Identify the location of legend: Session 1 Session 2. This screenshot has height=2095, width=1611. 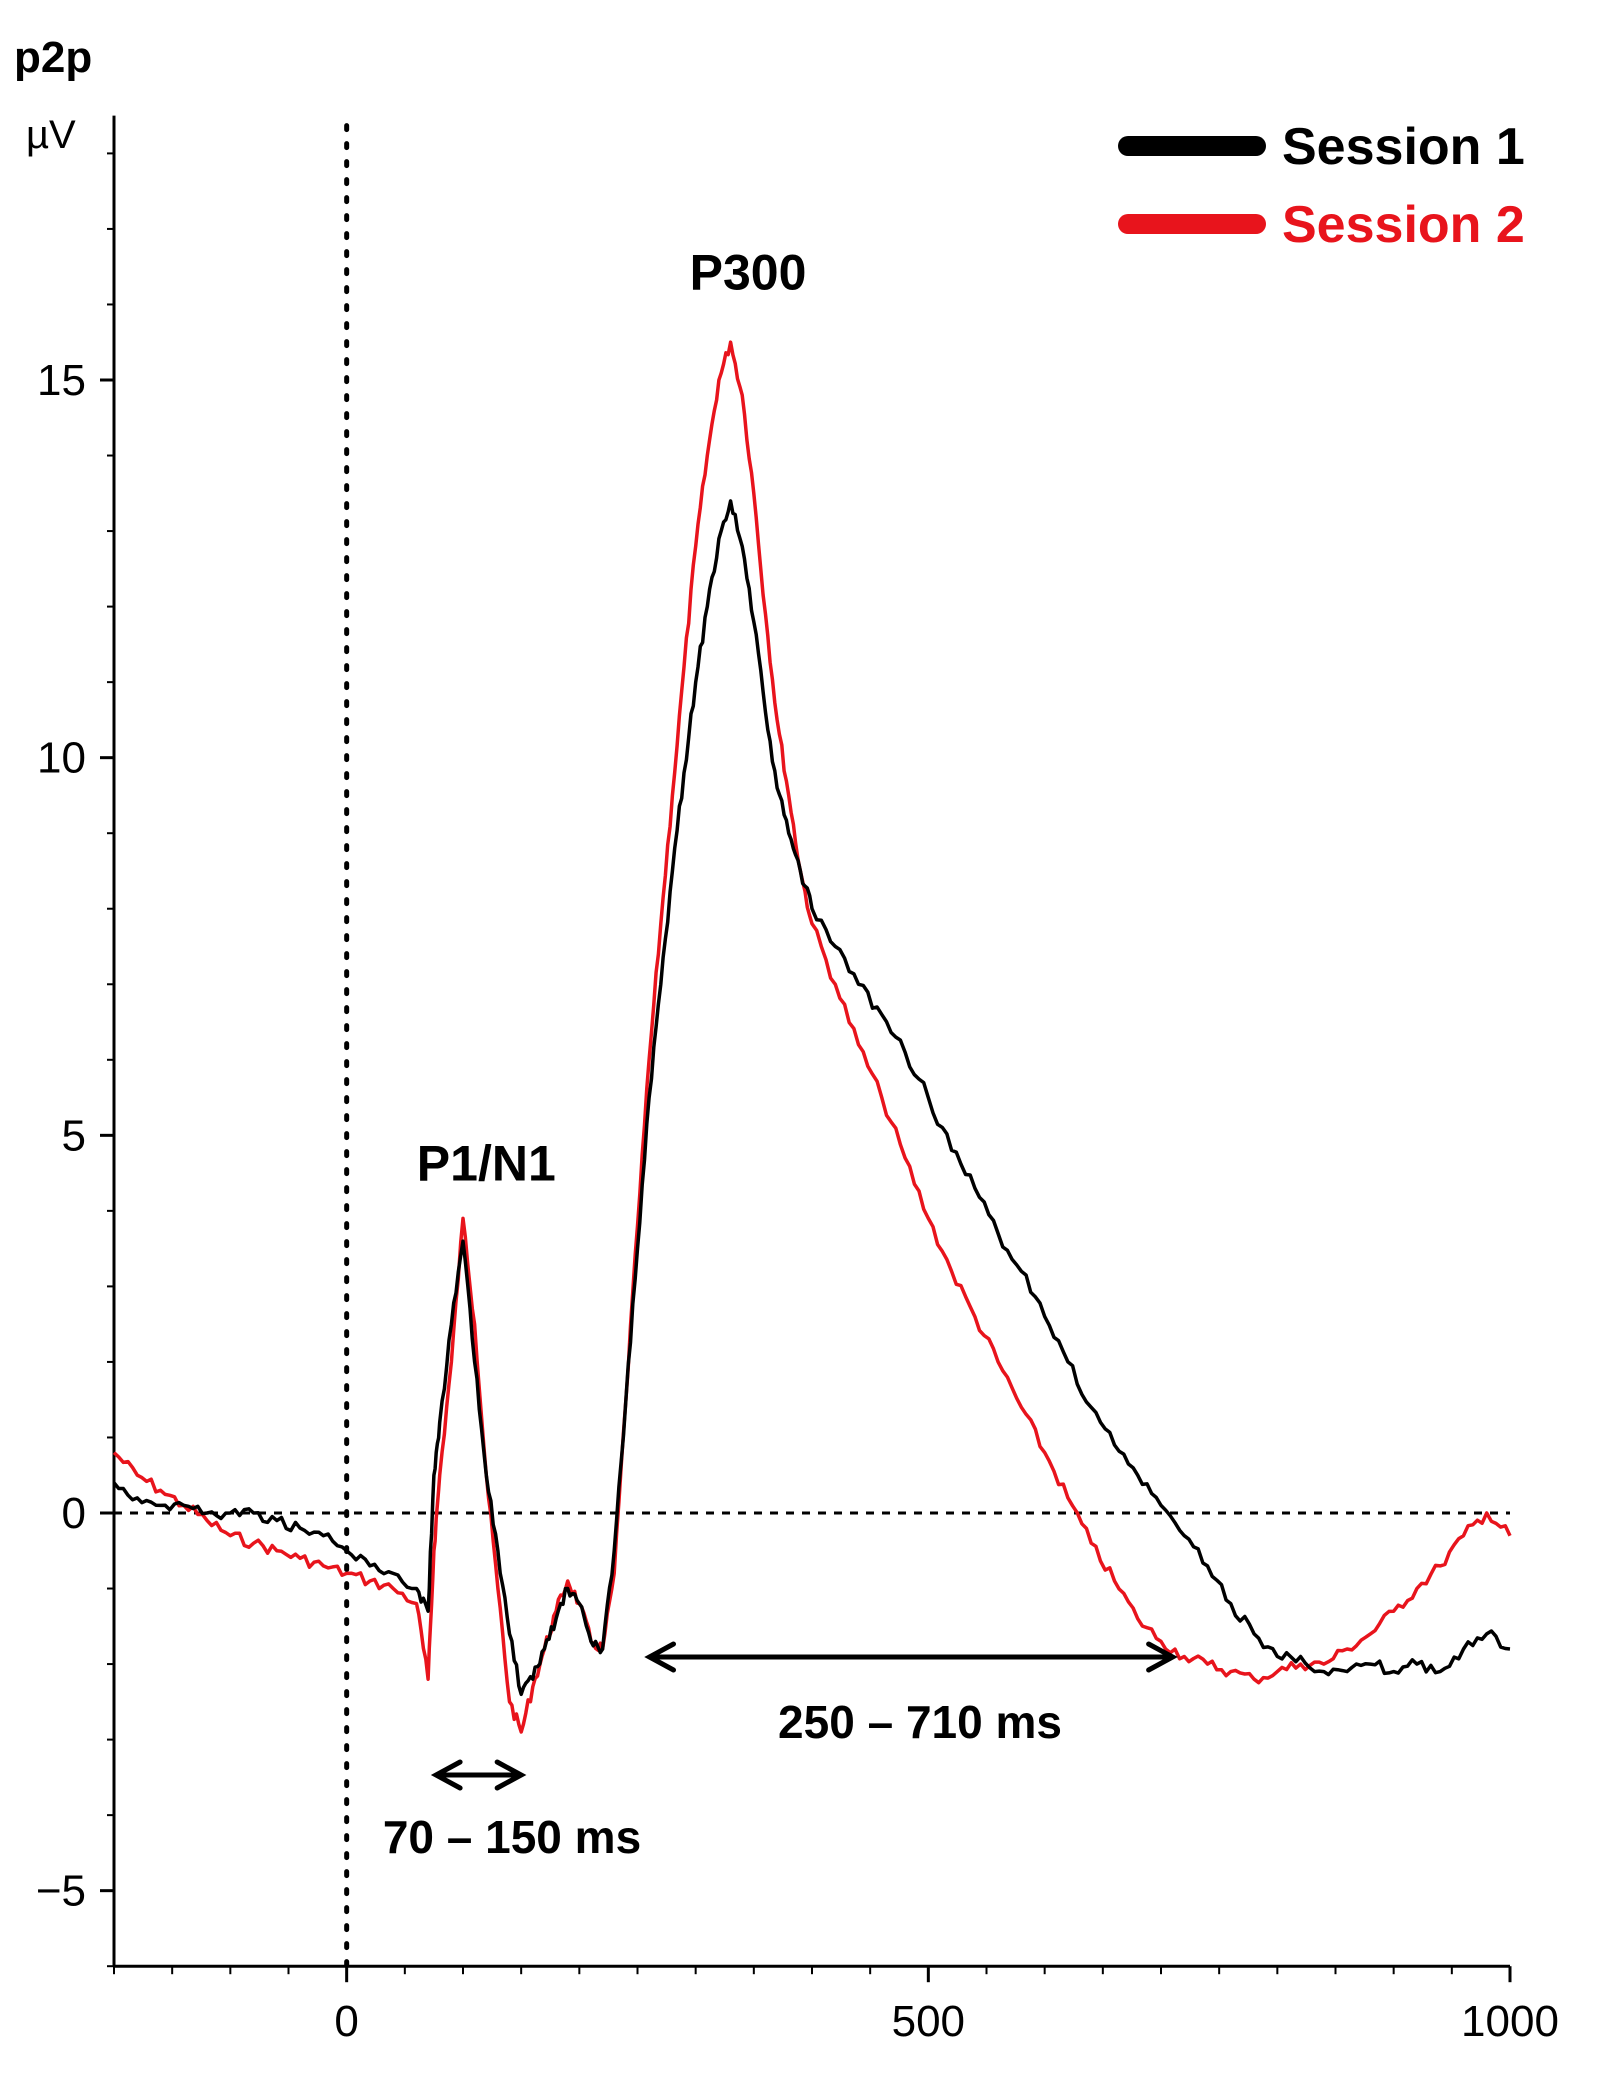
(1321, 186).